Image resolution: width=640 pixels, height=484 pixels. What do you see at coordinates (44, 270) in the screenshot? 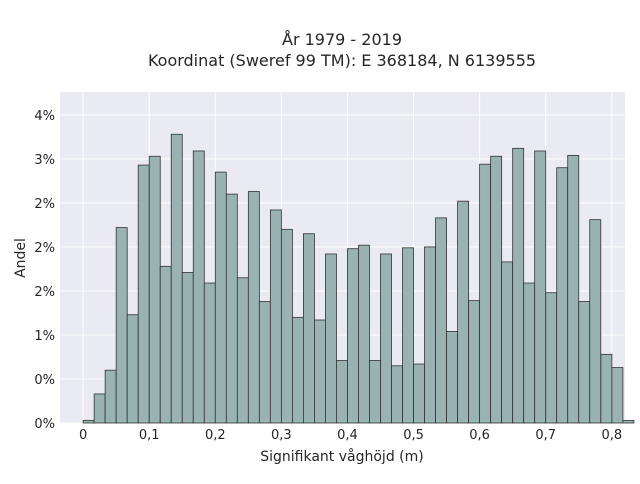
I see `y-tick-labels: 0% 0% 1% 2% 2% 2% 3% 4%` at bounding box center [44, 270].